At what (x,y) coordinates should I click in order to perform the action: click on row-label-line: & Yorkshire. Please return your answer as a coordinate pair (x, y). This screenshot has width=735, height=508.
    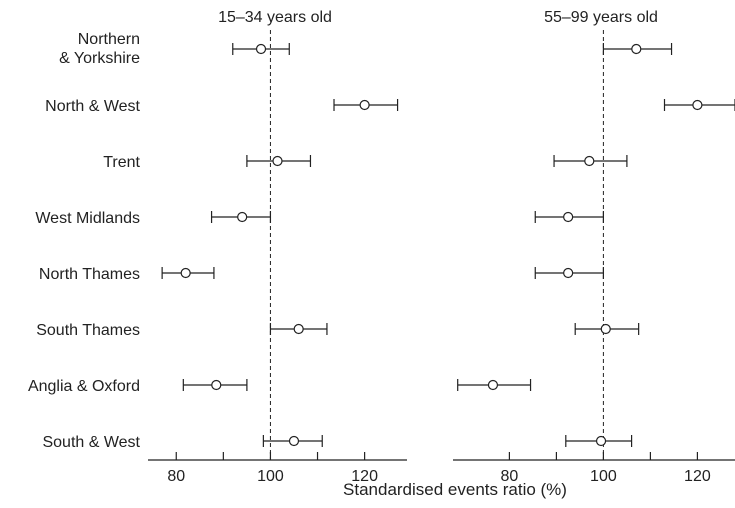
    Looking at the image, I should click on (99, 58).